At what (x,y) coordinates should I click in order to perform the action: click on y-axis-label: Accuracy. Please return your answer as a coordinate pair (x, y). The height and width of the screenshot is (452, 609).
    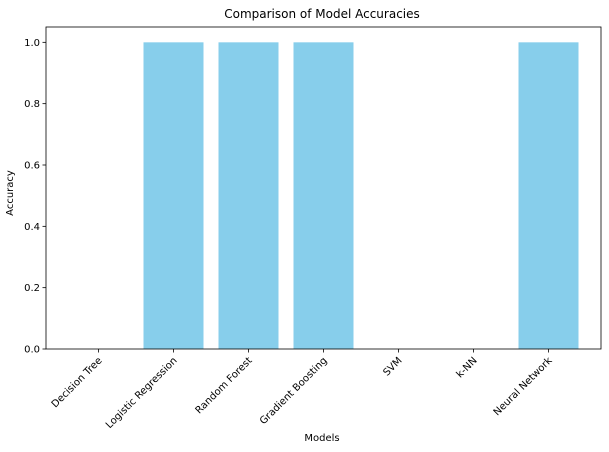
    Looking at the image, I should click on (10, 193).